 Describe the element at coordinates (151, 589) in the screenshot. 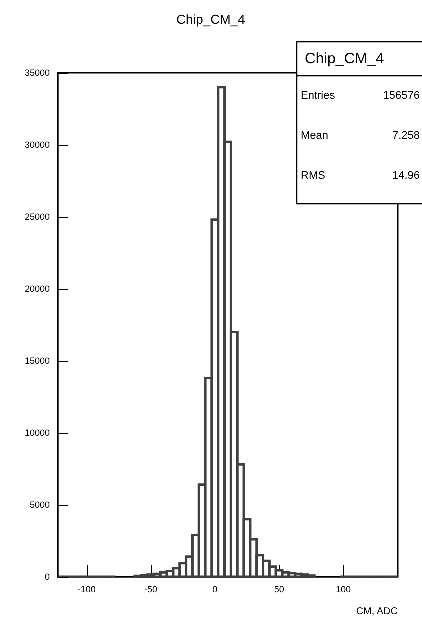

I see `x-tick-label: -50` at that location.